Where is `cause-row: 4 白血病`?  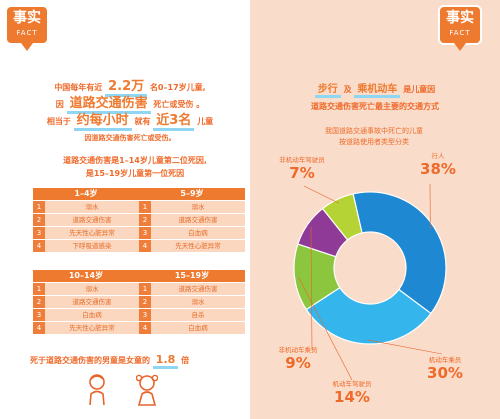
cause-row: 4 白血病 is located at coordinates (192, 328).